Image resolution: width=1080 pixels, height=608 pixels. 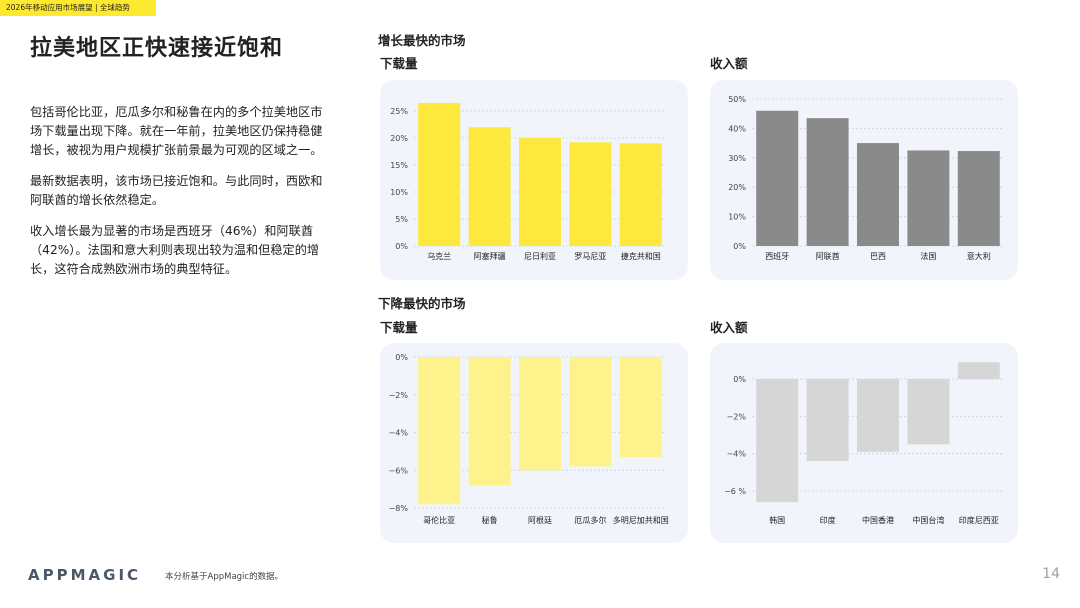 What do you see at coordinates (399, 63) in the screenshot?
I see `growth-downloads-title: 下载量` at bounding box center [399, 63].